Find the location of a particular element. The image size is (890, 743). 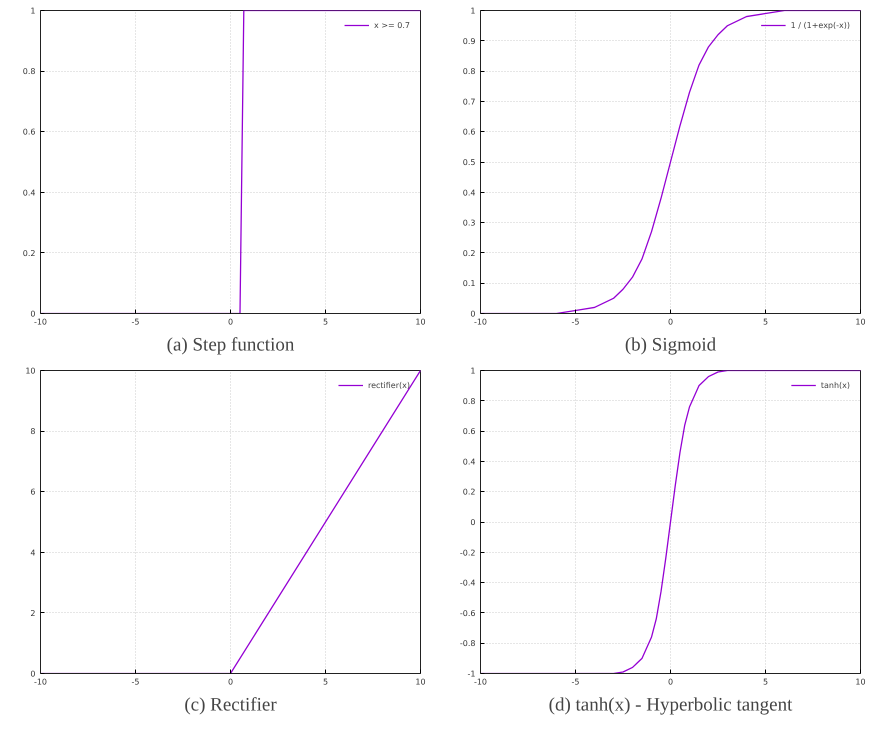

y-tick-label: 0.1 is located at coordinates (469, 283).